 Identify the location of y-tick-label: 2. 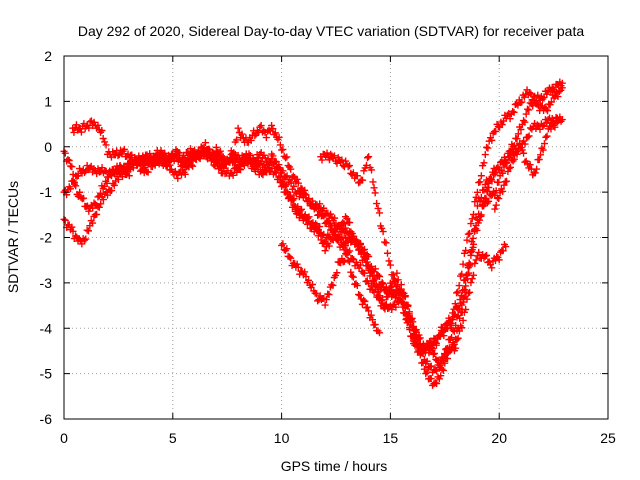
(48, 56).